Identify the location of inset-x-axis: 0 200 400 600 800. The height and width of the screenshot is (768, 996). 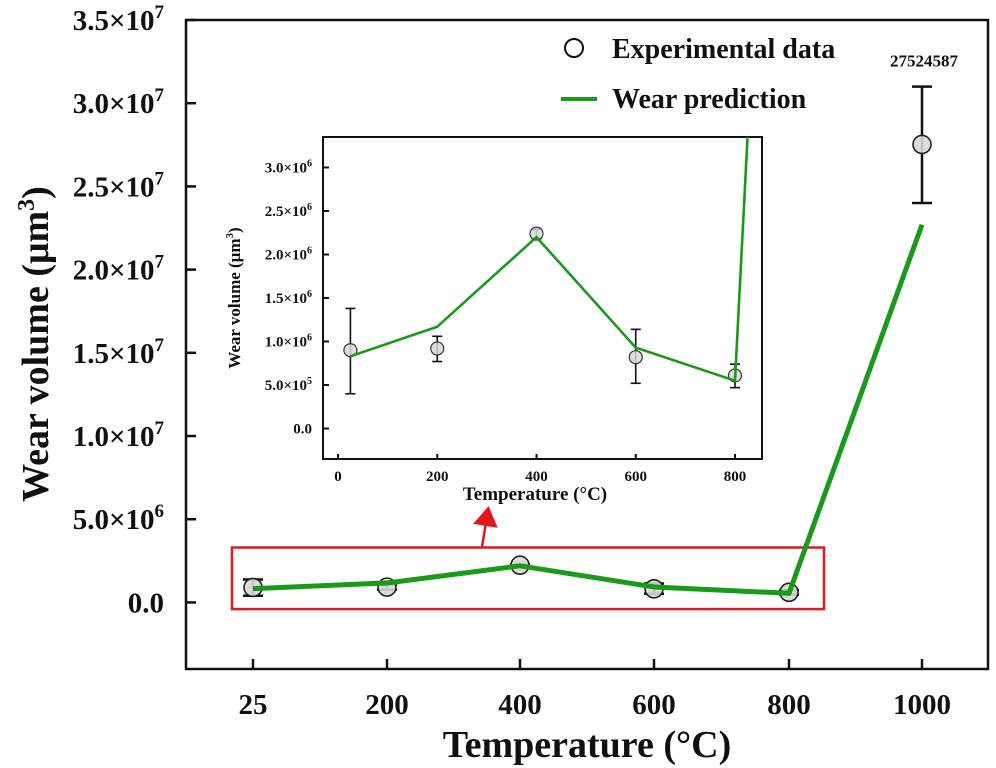
(540, 469).